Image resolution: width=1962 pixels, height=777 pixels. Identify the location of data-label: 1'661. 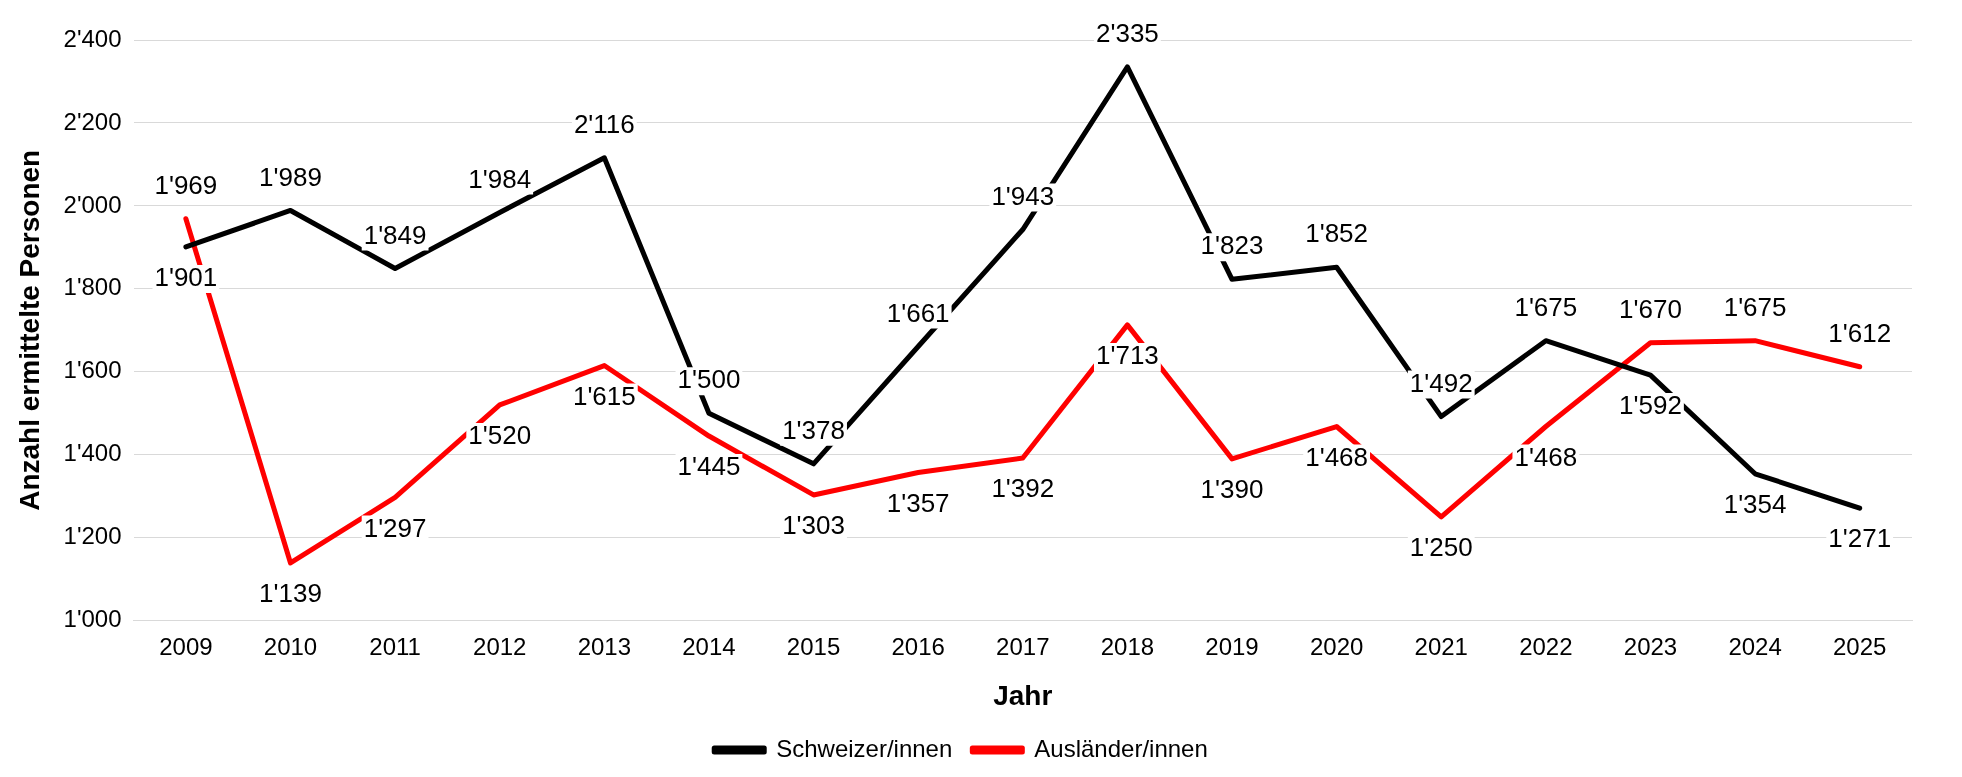
(918, 312).